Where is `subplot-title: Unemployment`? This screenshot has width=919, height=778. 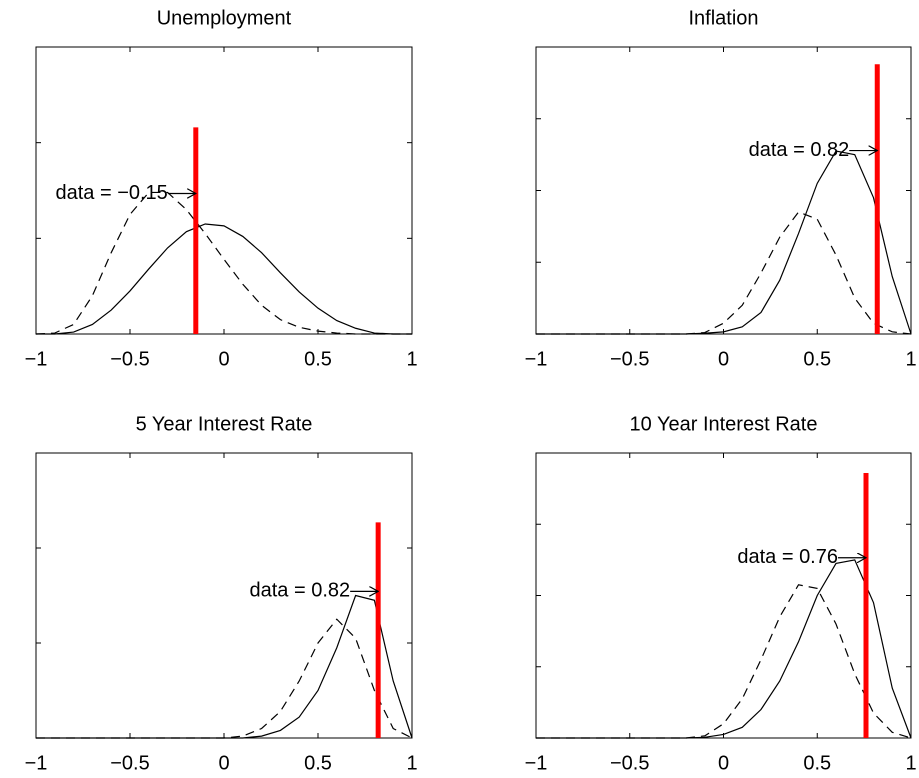 subplot-title: Unemployment is located at coordinates (224, 18).